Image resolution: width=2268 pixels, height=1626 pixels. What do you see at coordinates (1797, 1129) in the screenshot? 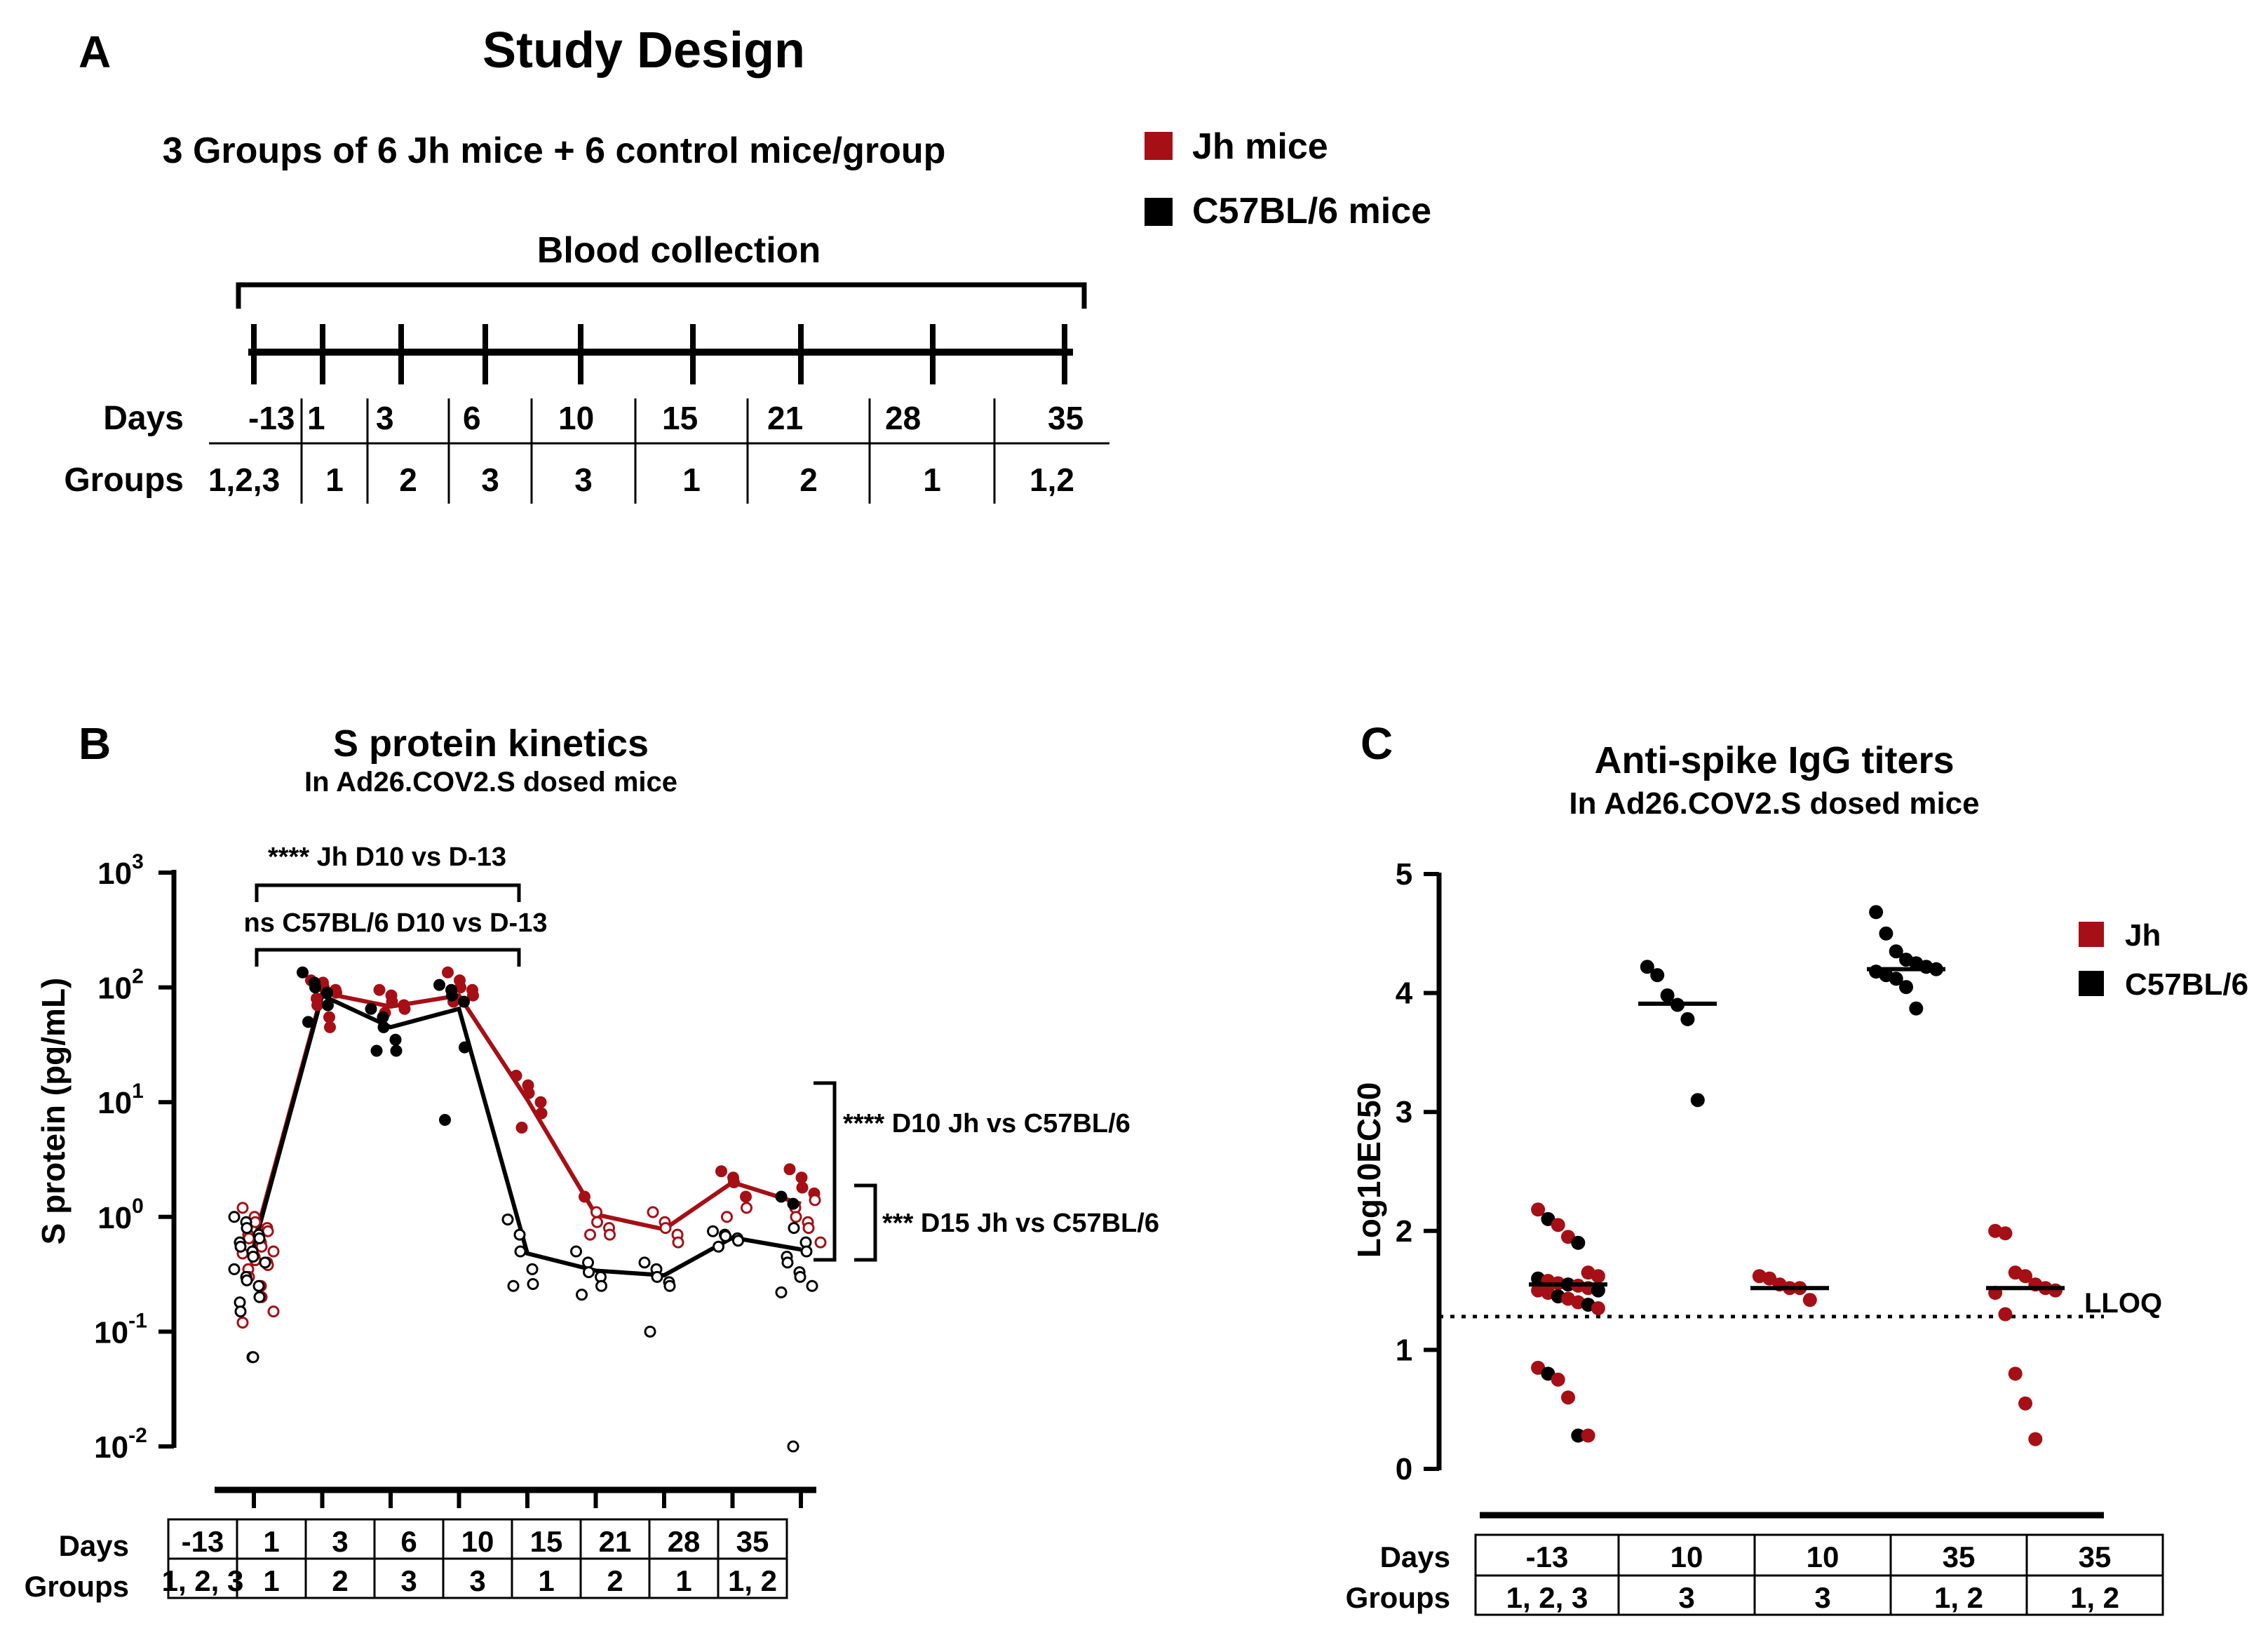
I see `chart-c-medians` at bounding box center [1797, 1129].